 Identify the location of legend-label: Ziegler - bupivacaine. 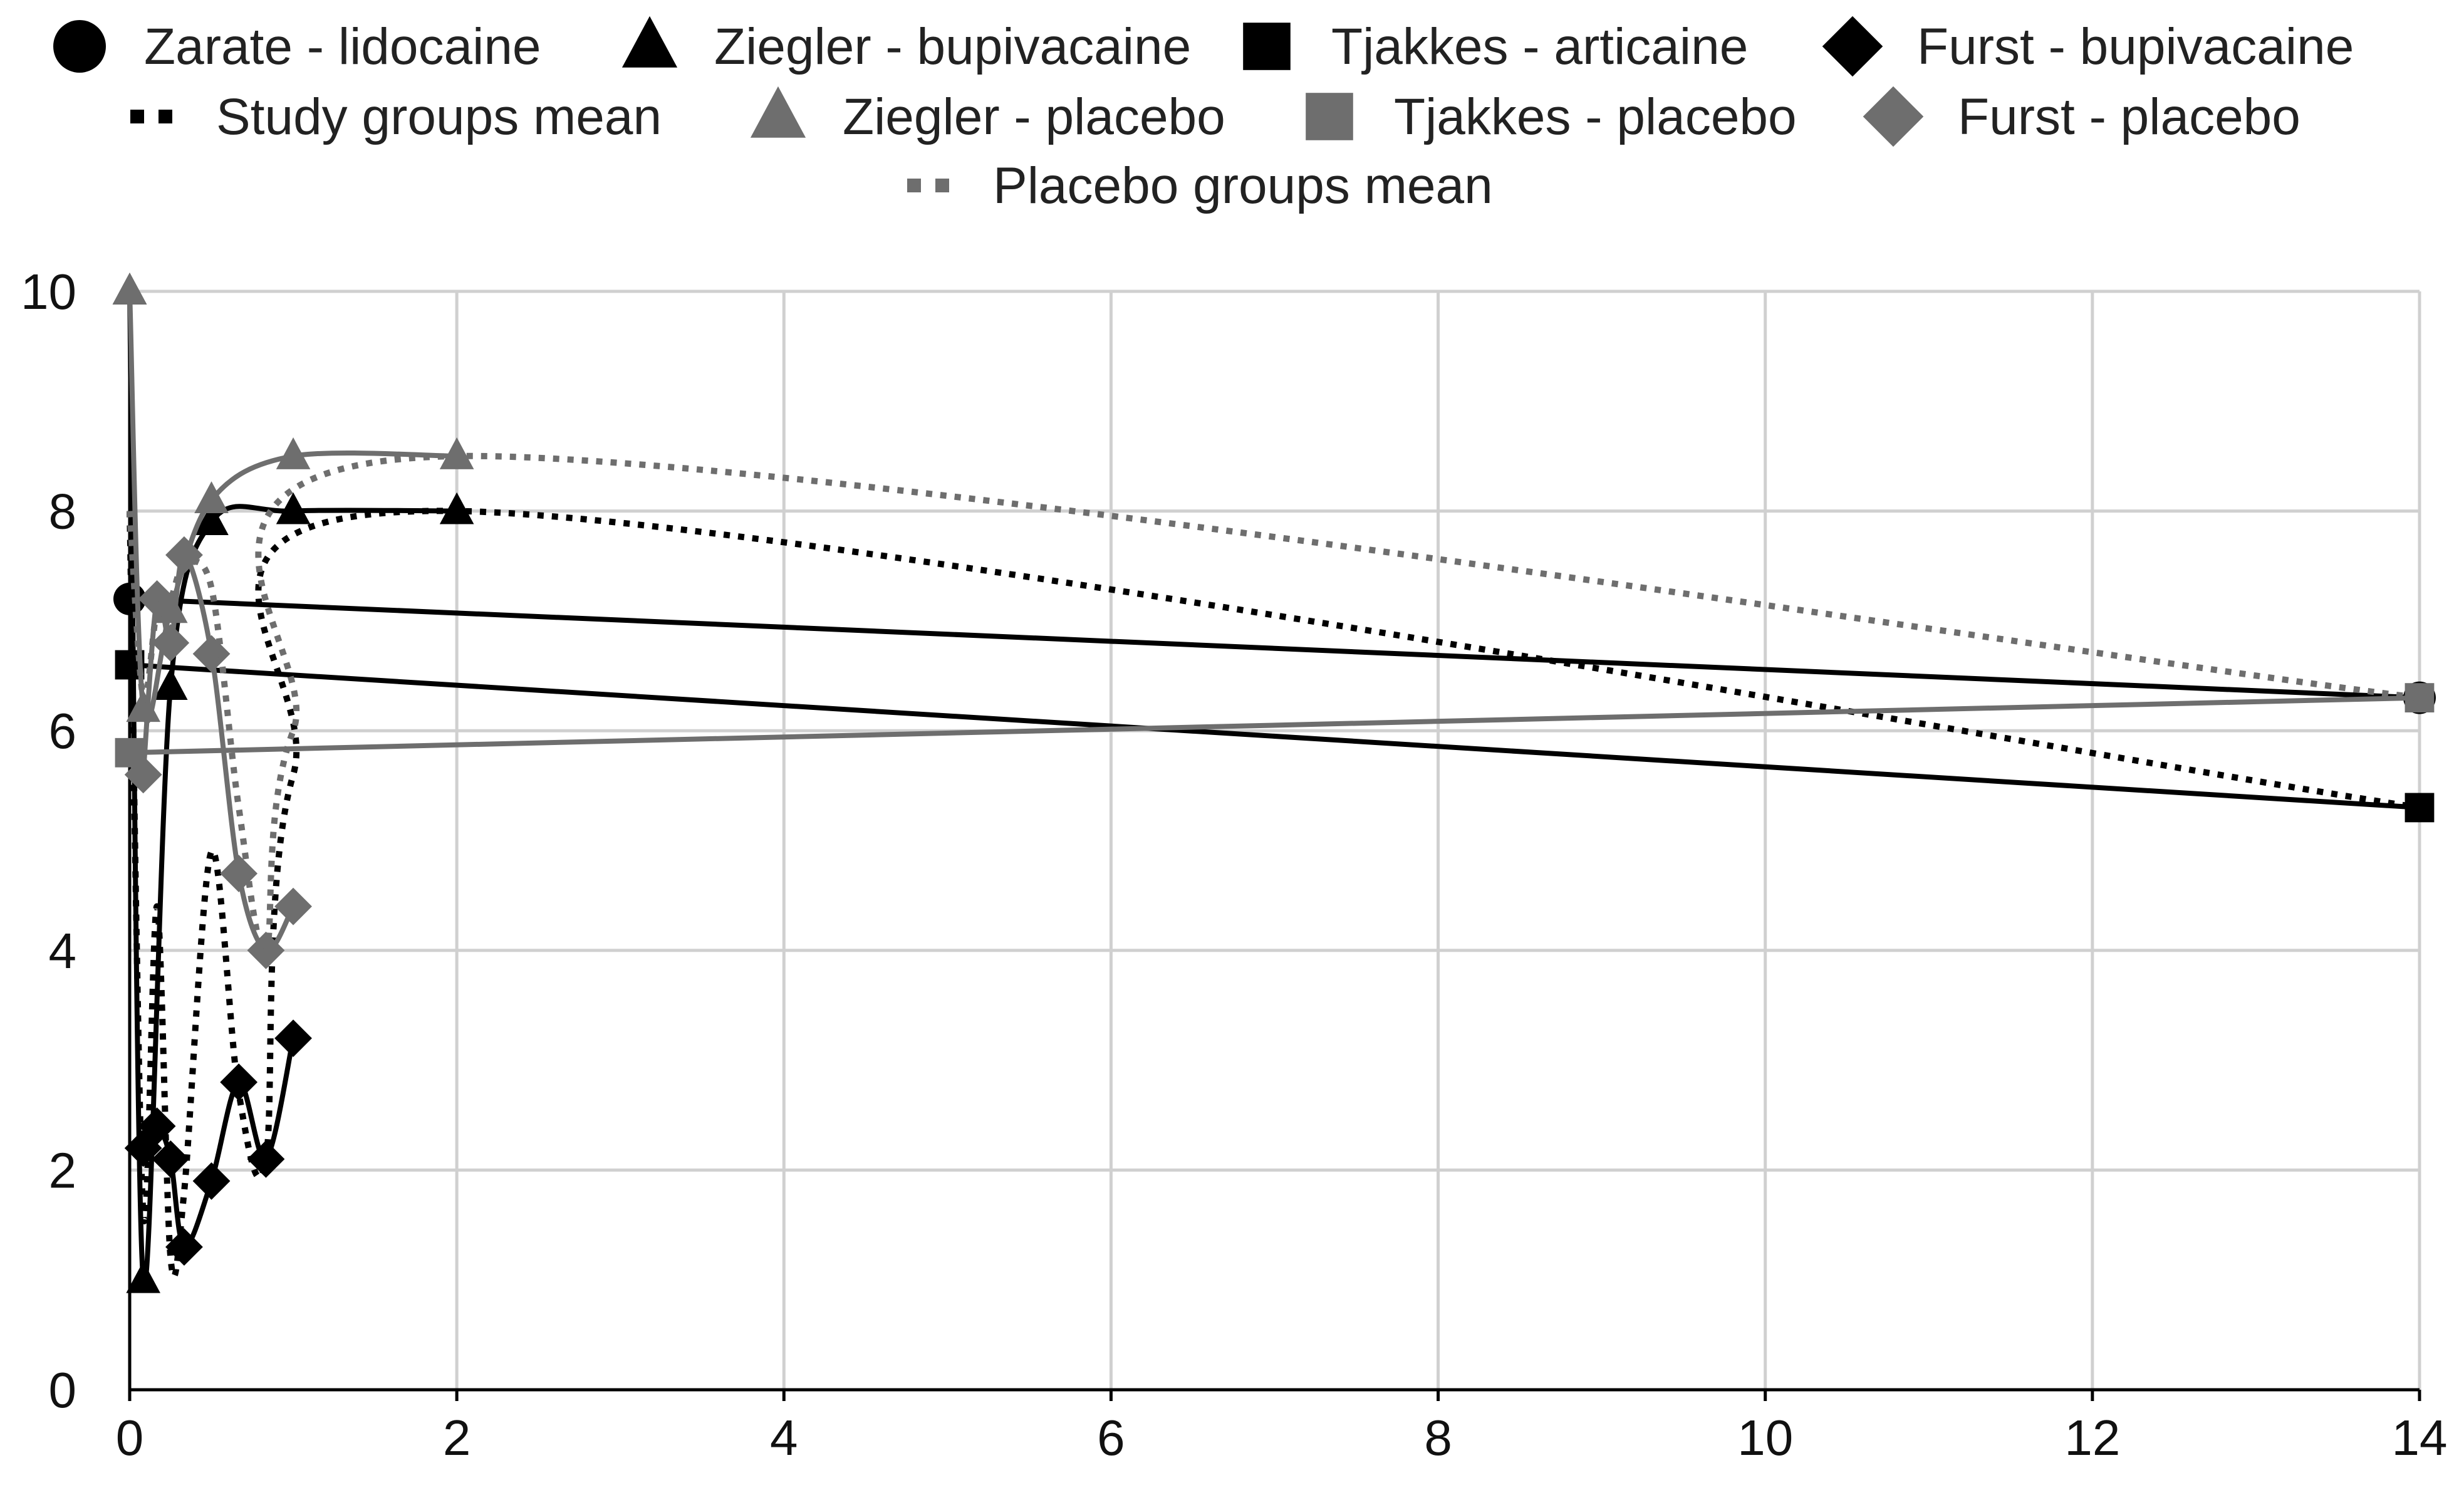
(952, 47).